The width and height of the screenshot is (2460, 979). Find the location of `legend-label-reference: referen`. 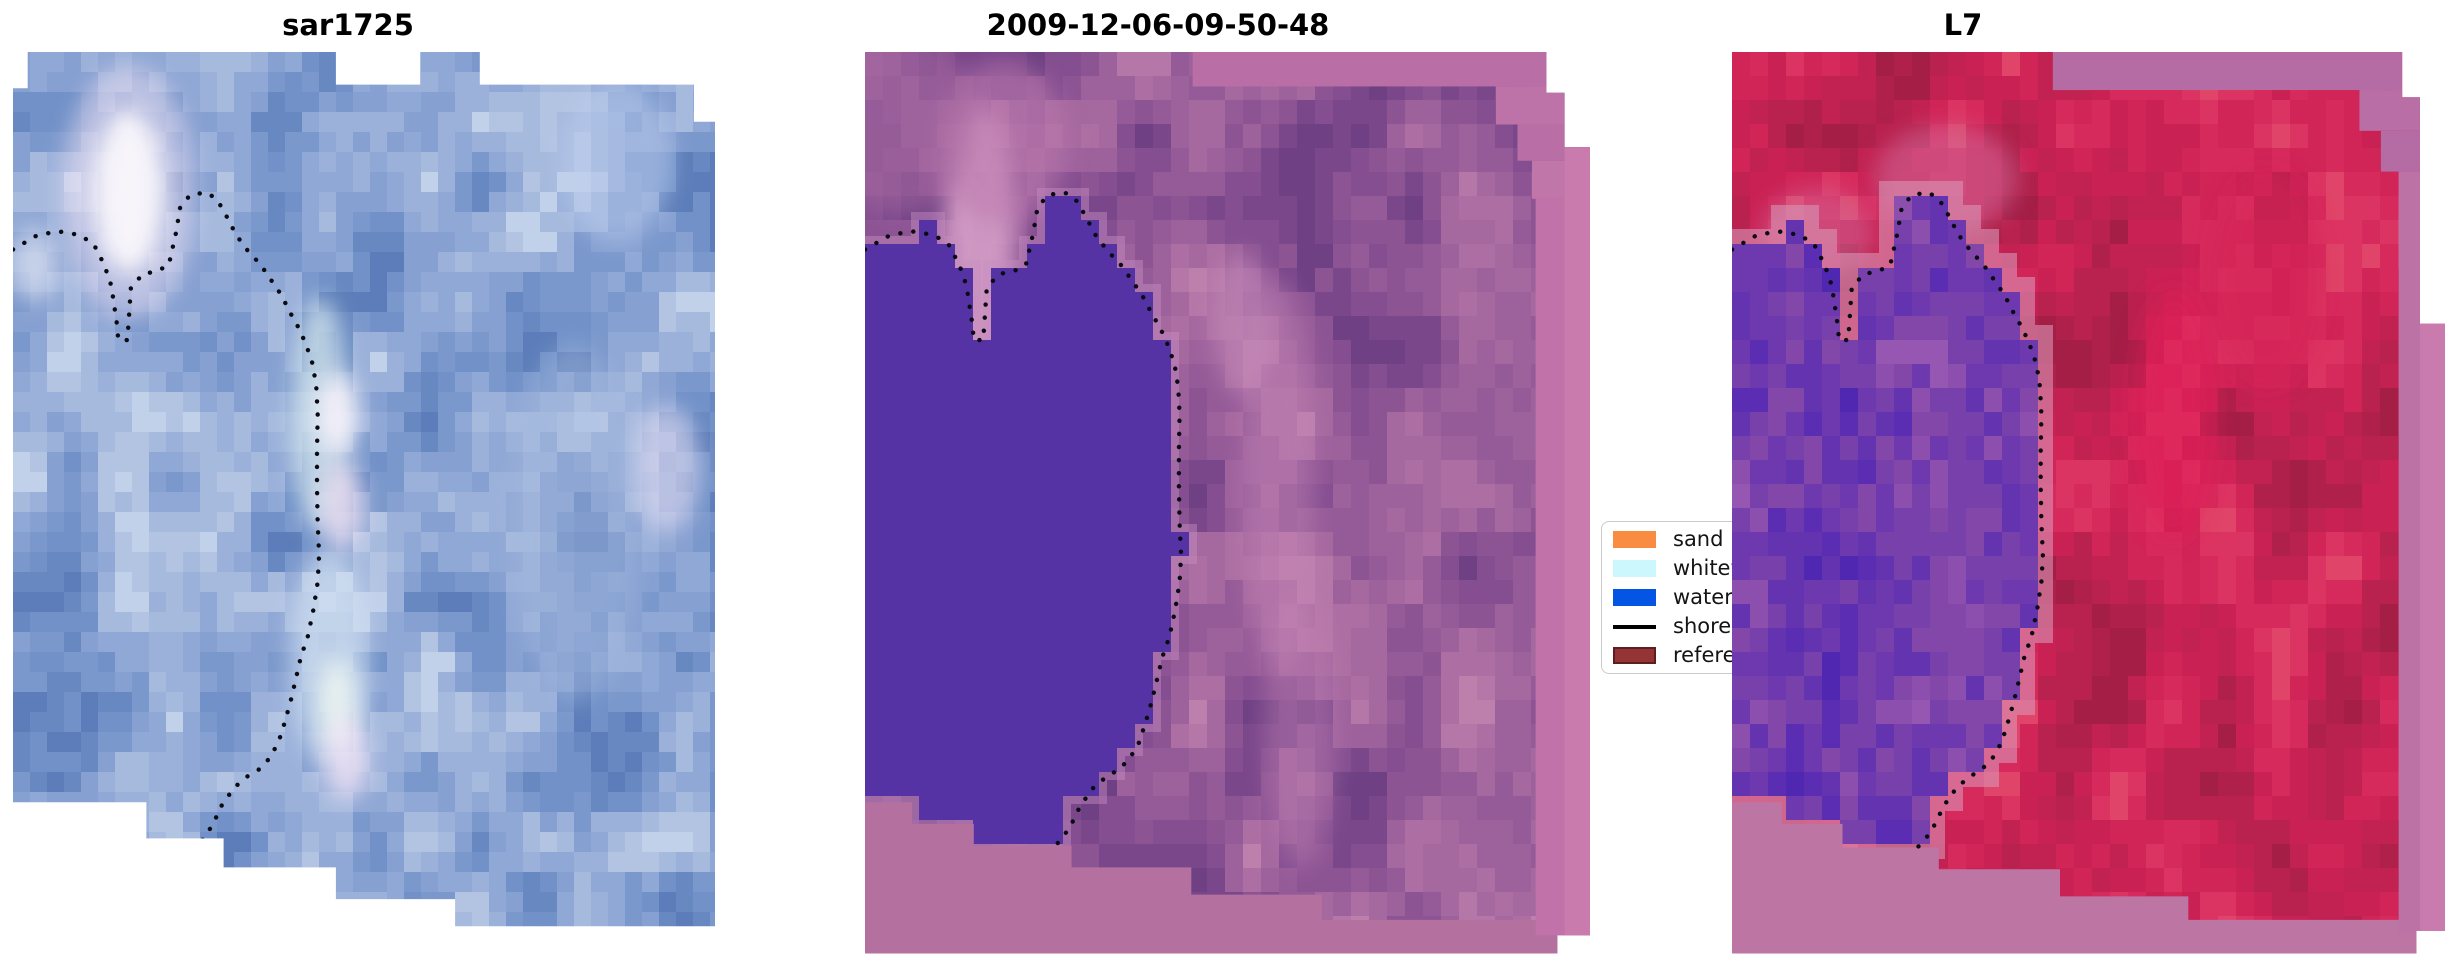

legend-label-reference: referen is located at coordinates (1711, 655).